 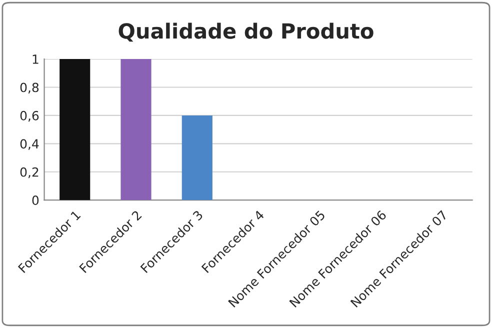 What do you see at coordinates (29, 116) in the screenshot?
I see `y-tick-label: 0,6` at bounding box center [29, 116].